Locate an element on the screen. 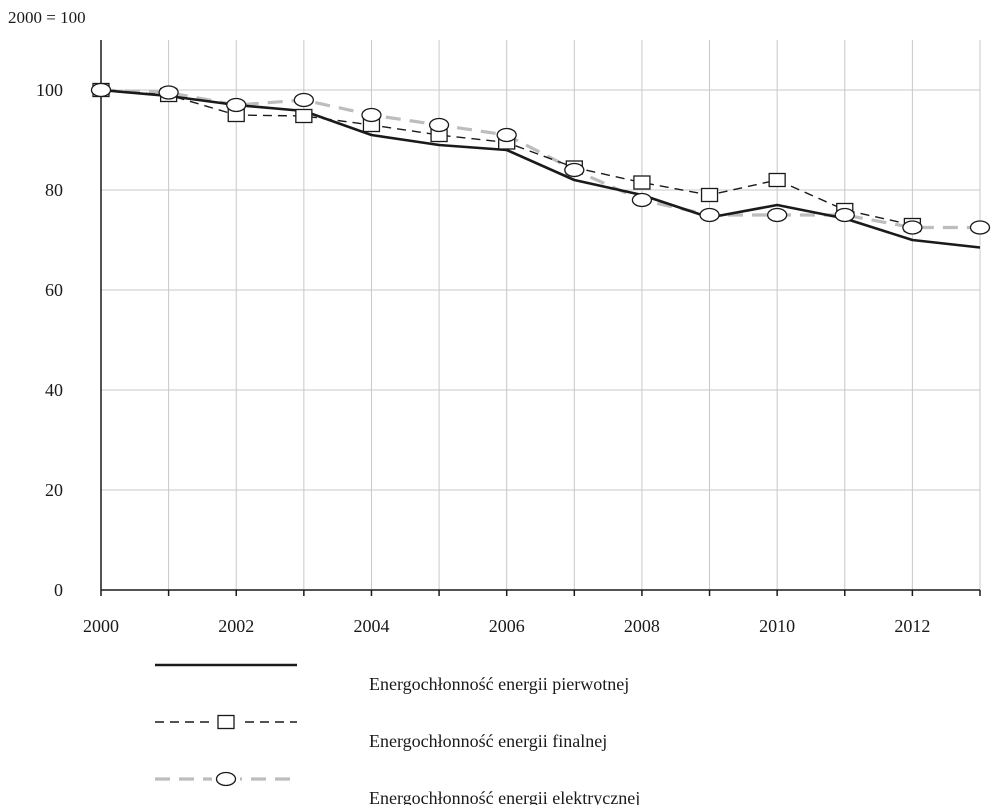  x-tick-label: 2000 is located at coordinates (101, 626).